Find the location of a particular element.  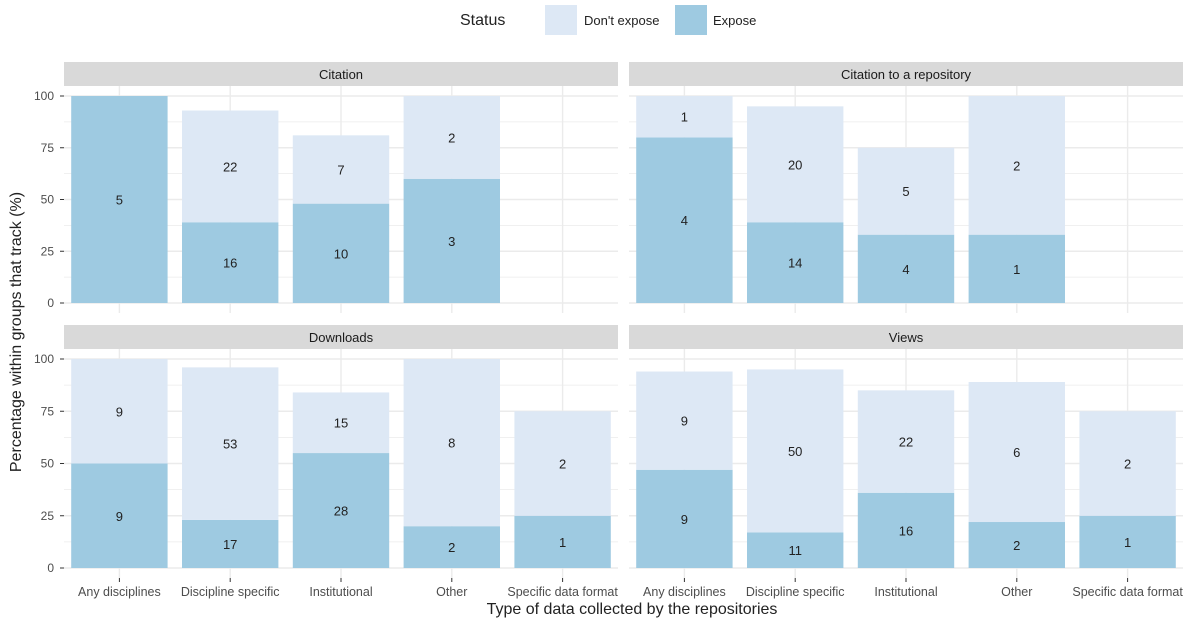

bar-label-dont-expose: 20 is located at coordinates (795, 164).